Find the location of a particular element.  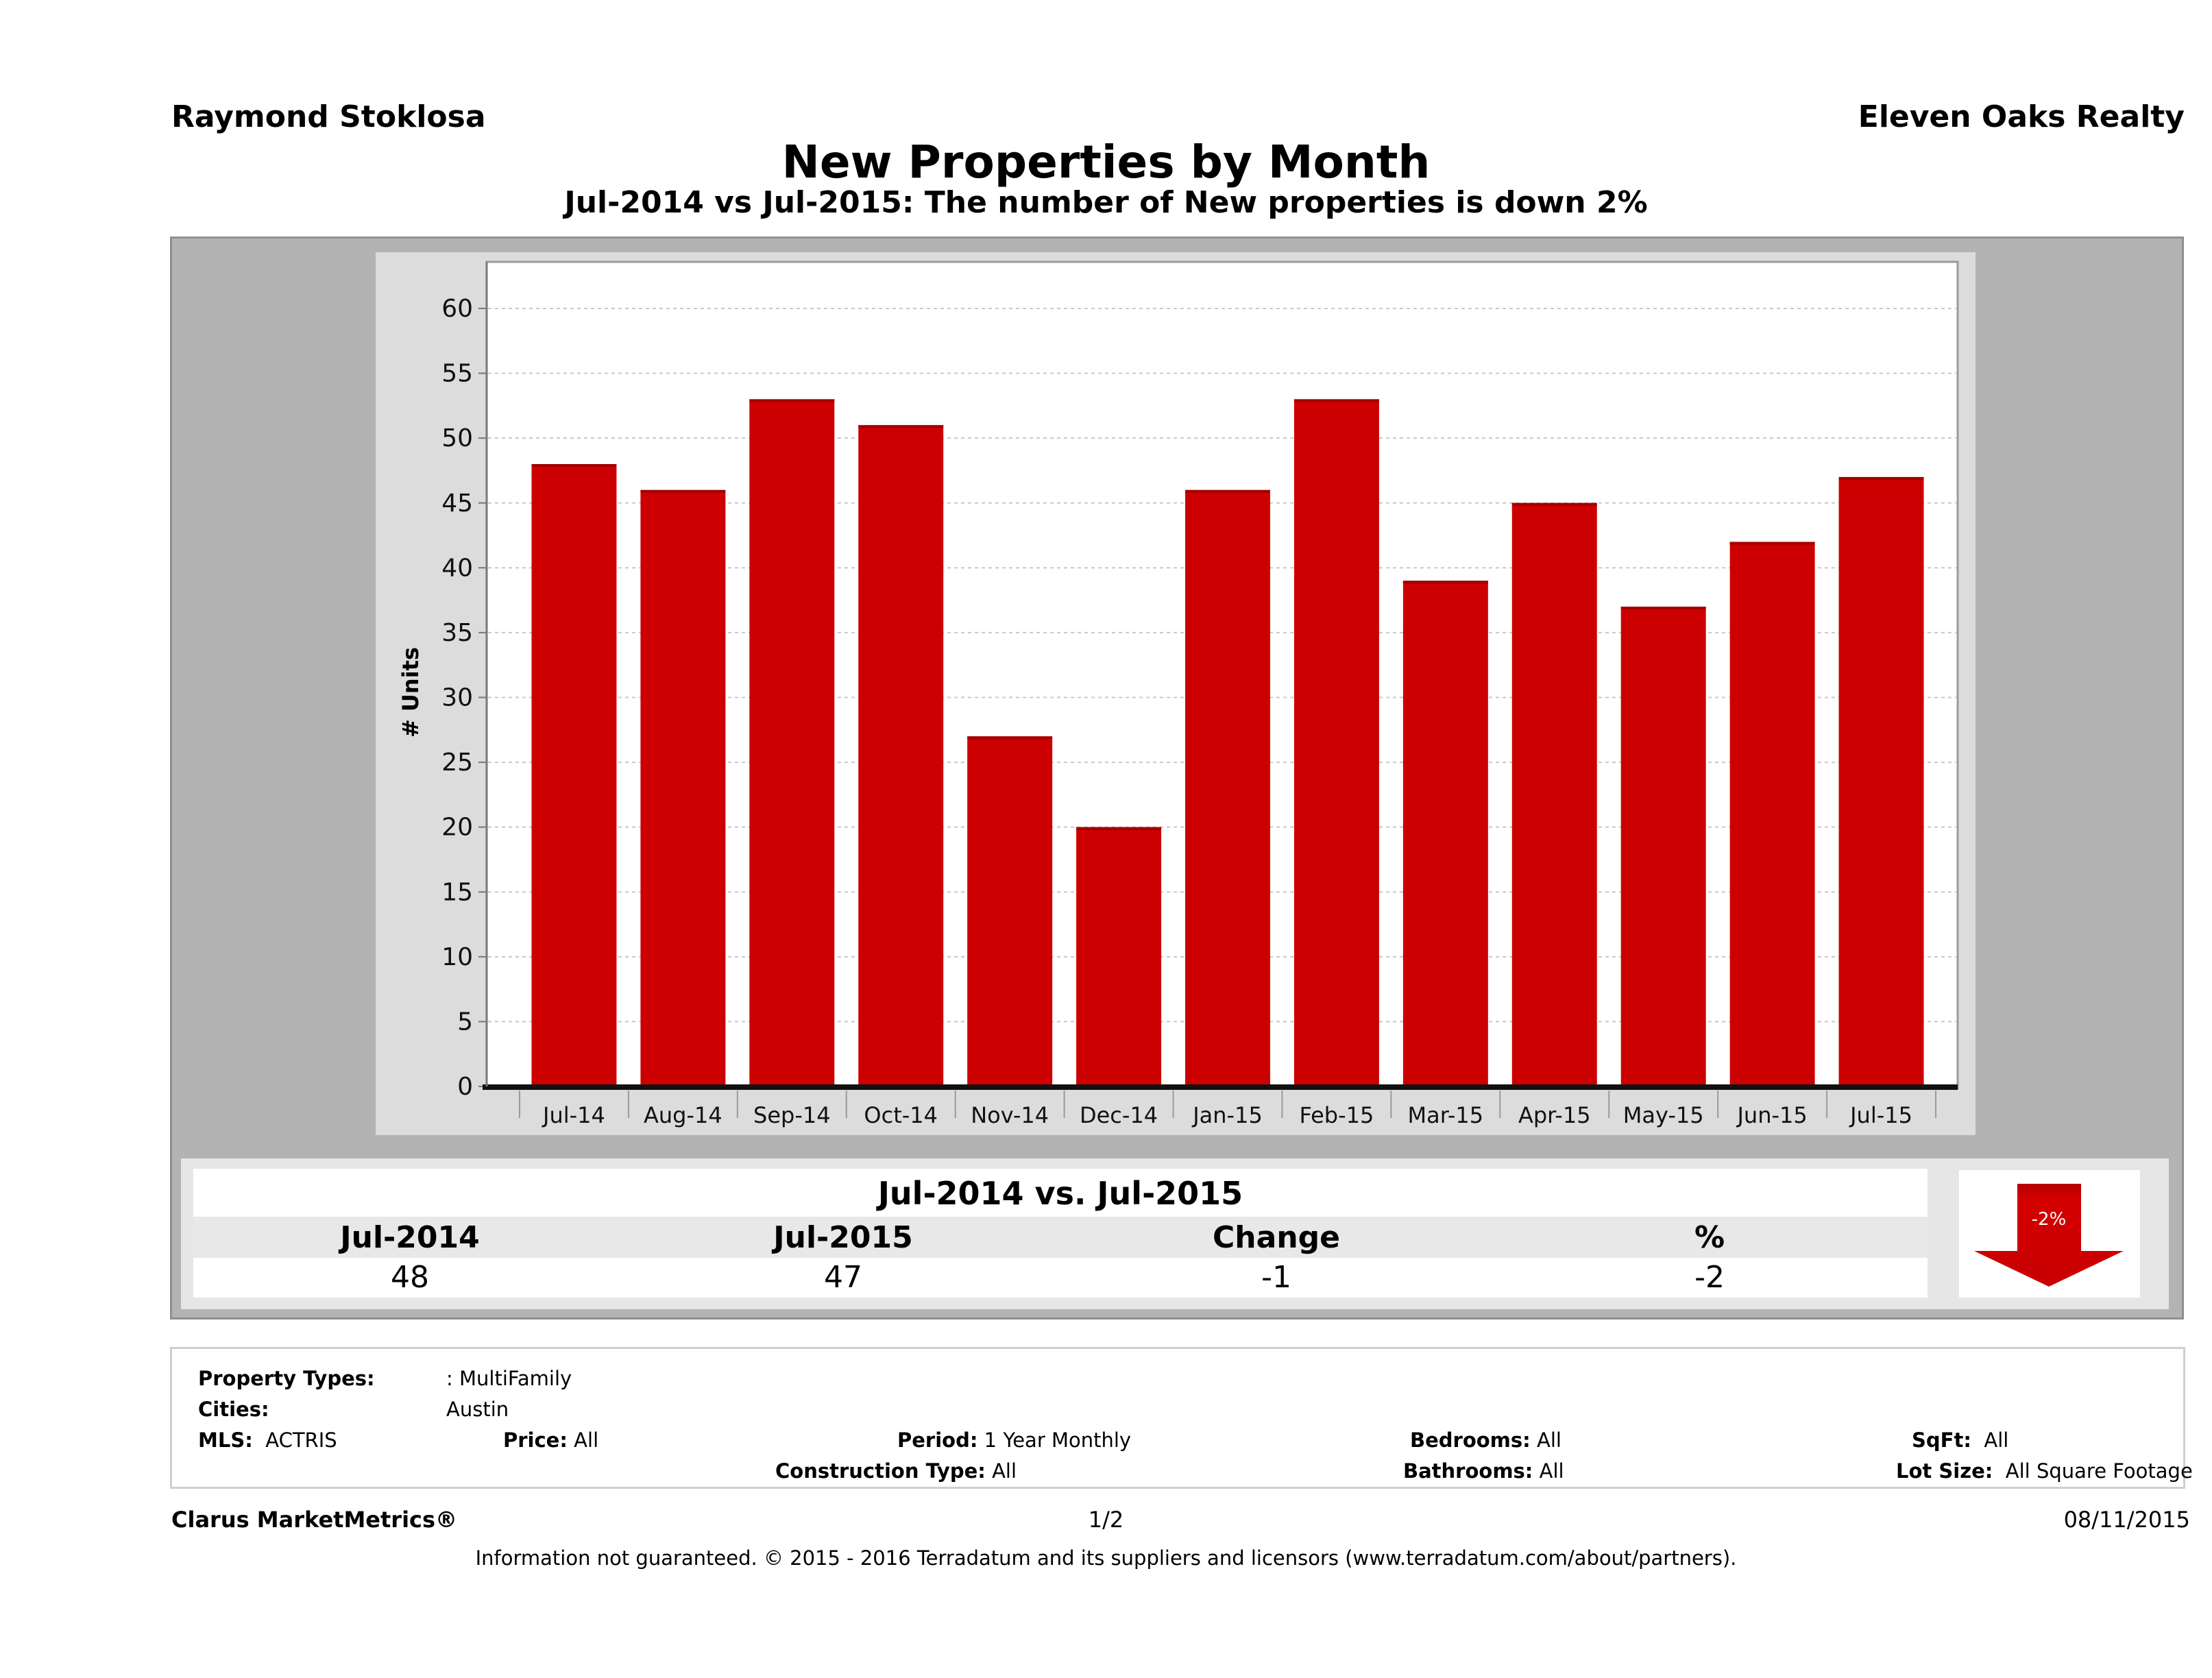

summary-value-change: -1 is located at coordinates (1276, 1277).